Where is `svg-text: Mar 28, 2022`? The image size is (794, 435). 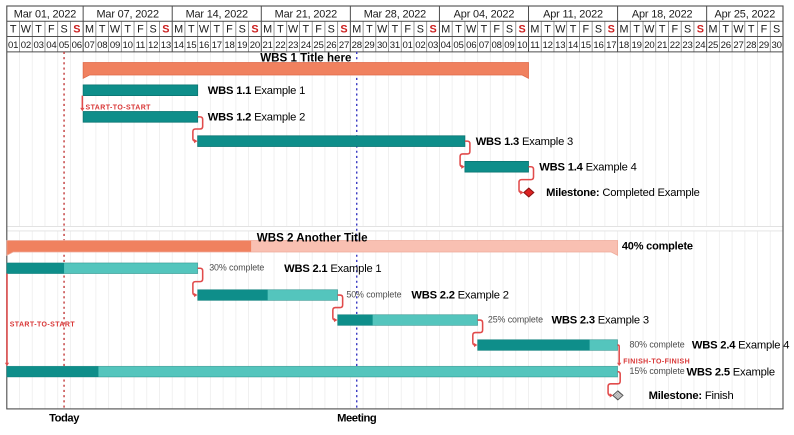 svg-text: Mar 28, 2022 is located at coordinates (395, 14).